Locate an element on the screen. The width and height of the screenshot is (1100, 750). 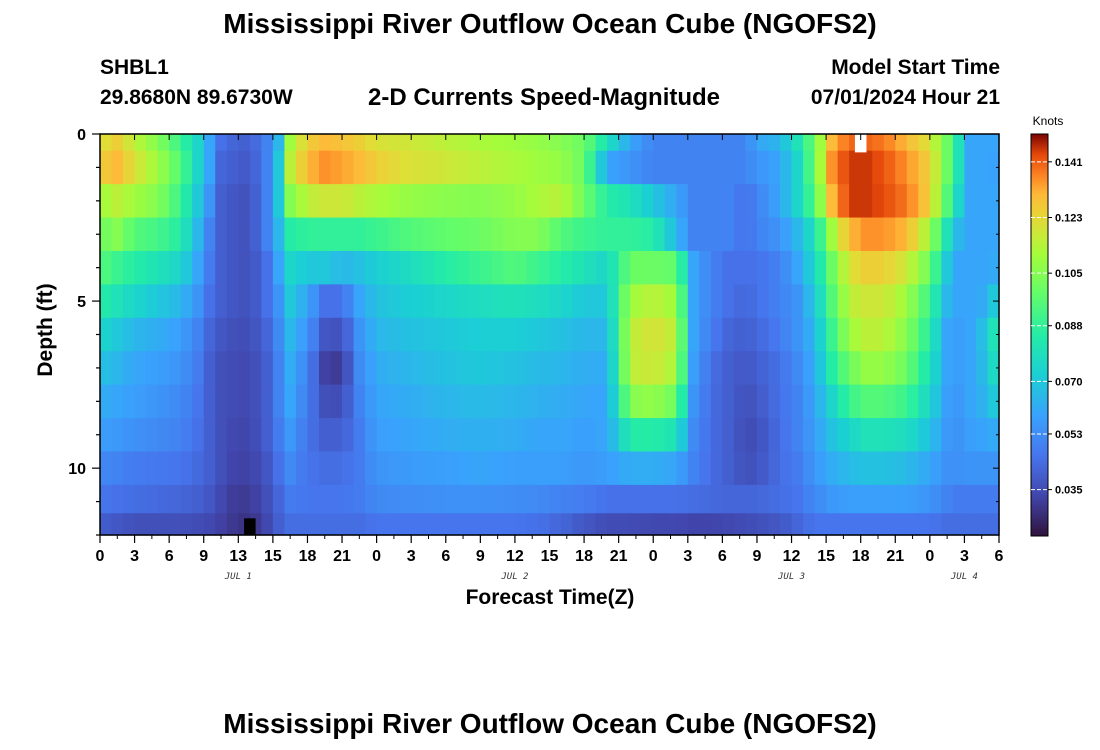
y-tick-label: 0 is located at coordinates (81, 135).